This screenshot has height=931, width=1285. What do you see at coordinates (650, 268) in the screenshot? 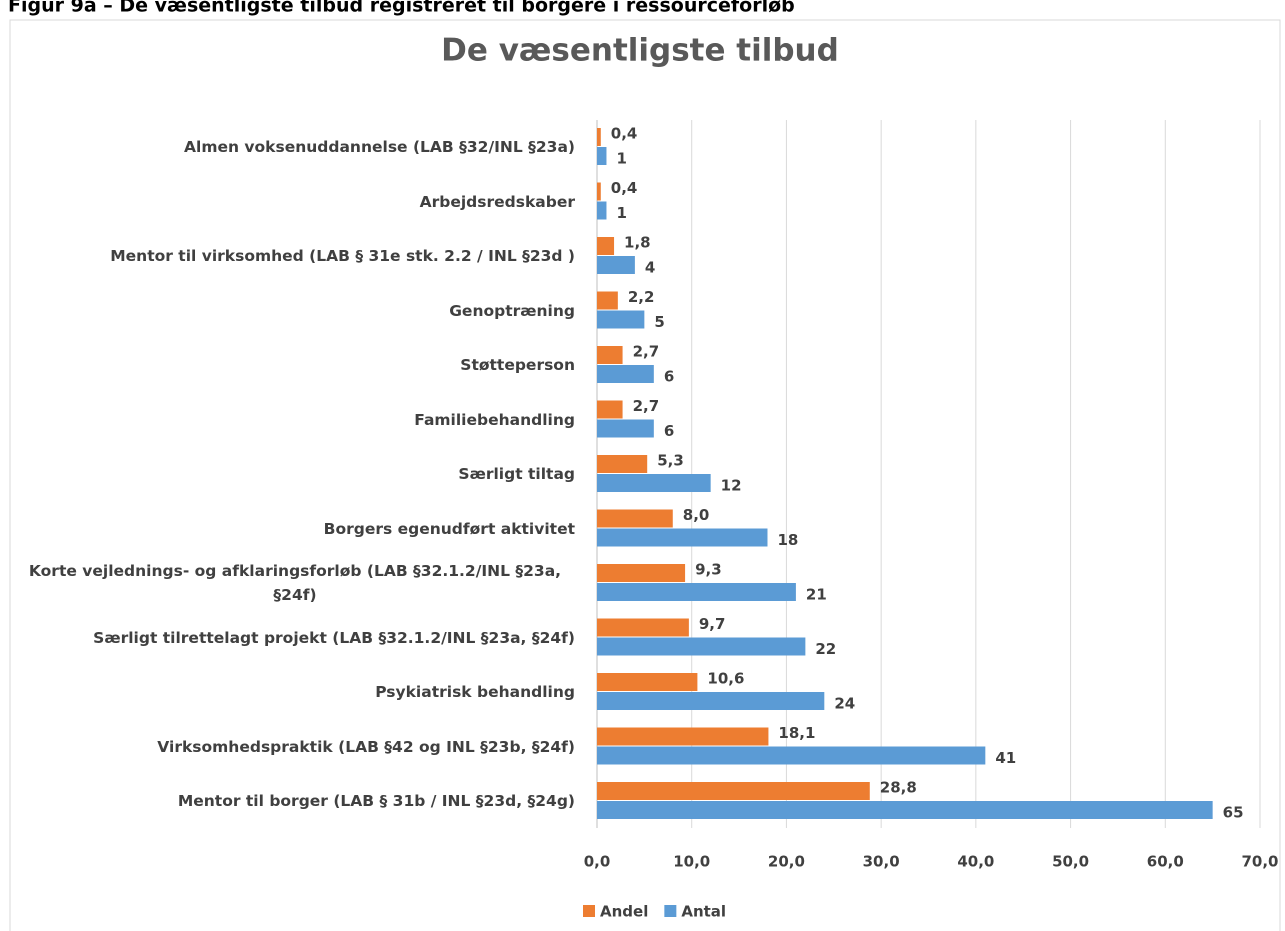
I see `data-label: 4` at bounding box center [650, 268].